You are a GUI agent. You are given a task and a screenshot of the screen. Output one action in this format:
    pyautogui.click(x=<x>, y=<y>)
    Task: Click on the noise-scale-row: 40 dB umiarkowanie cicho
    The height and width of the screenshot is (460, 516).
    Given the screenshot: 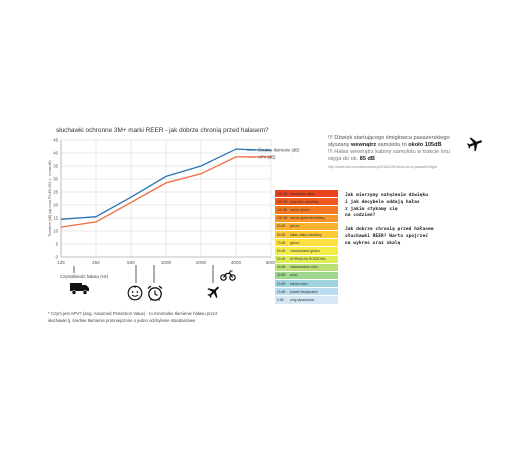 What is the action you would take?
    pyautogui.click(x=306, y=267)
    